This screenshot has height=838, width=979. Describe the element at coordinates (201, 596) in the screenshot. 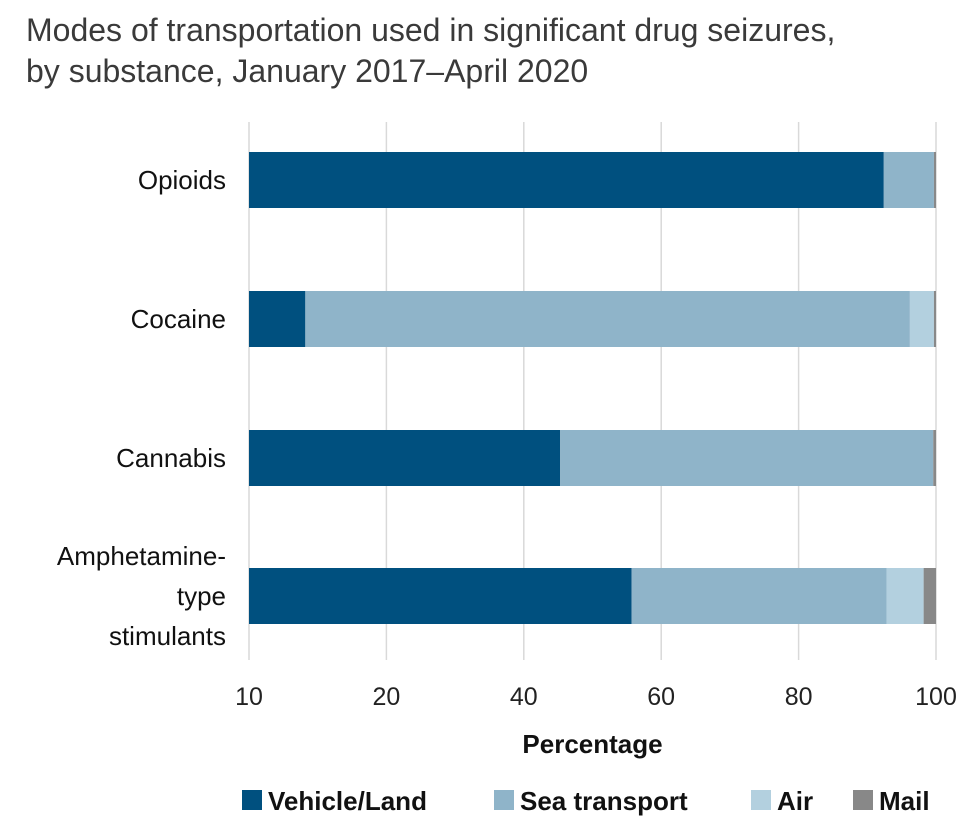

I see `category-label: type` at that location.